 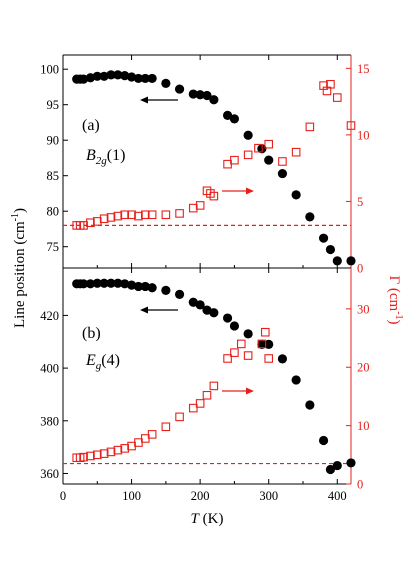 I want to click on mode-label-a: B2g(1), so click(x=105, y=157).